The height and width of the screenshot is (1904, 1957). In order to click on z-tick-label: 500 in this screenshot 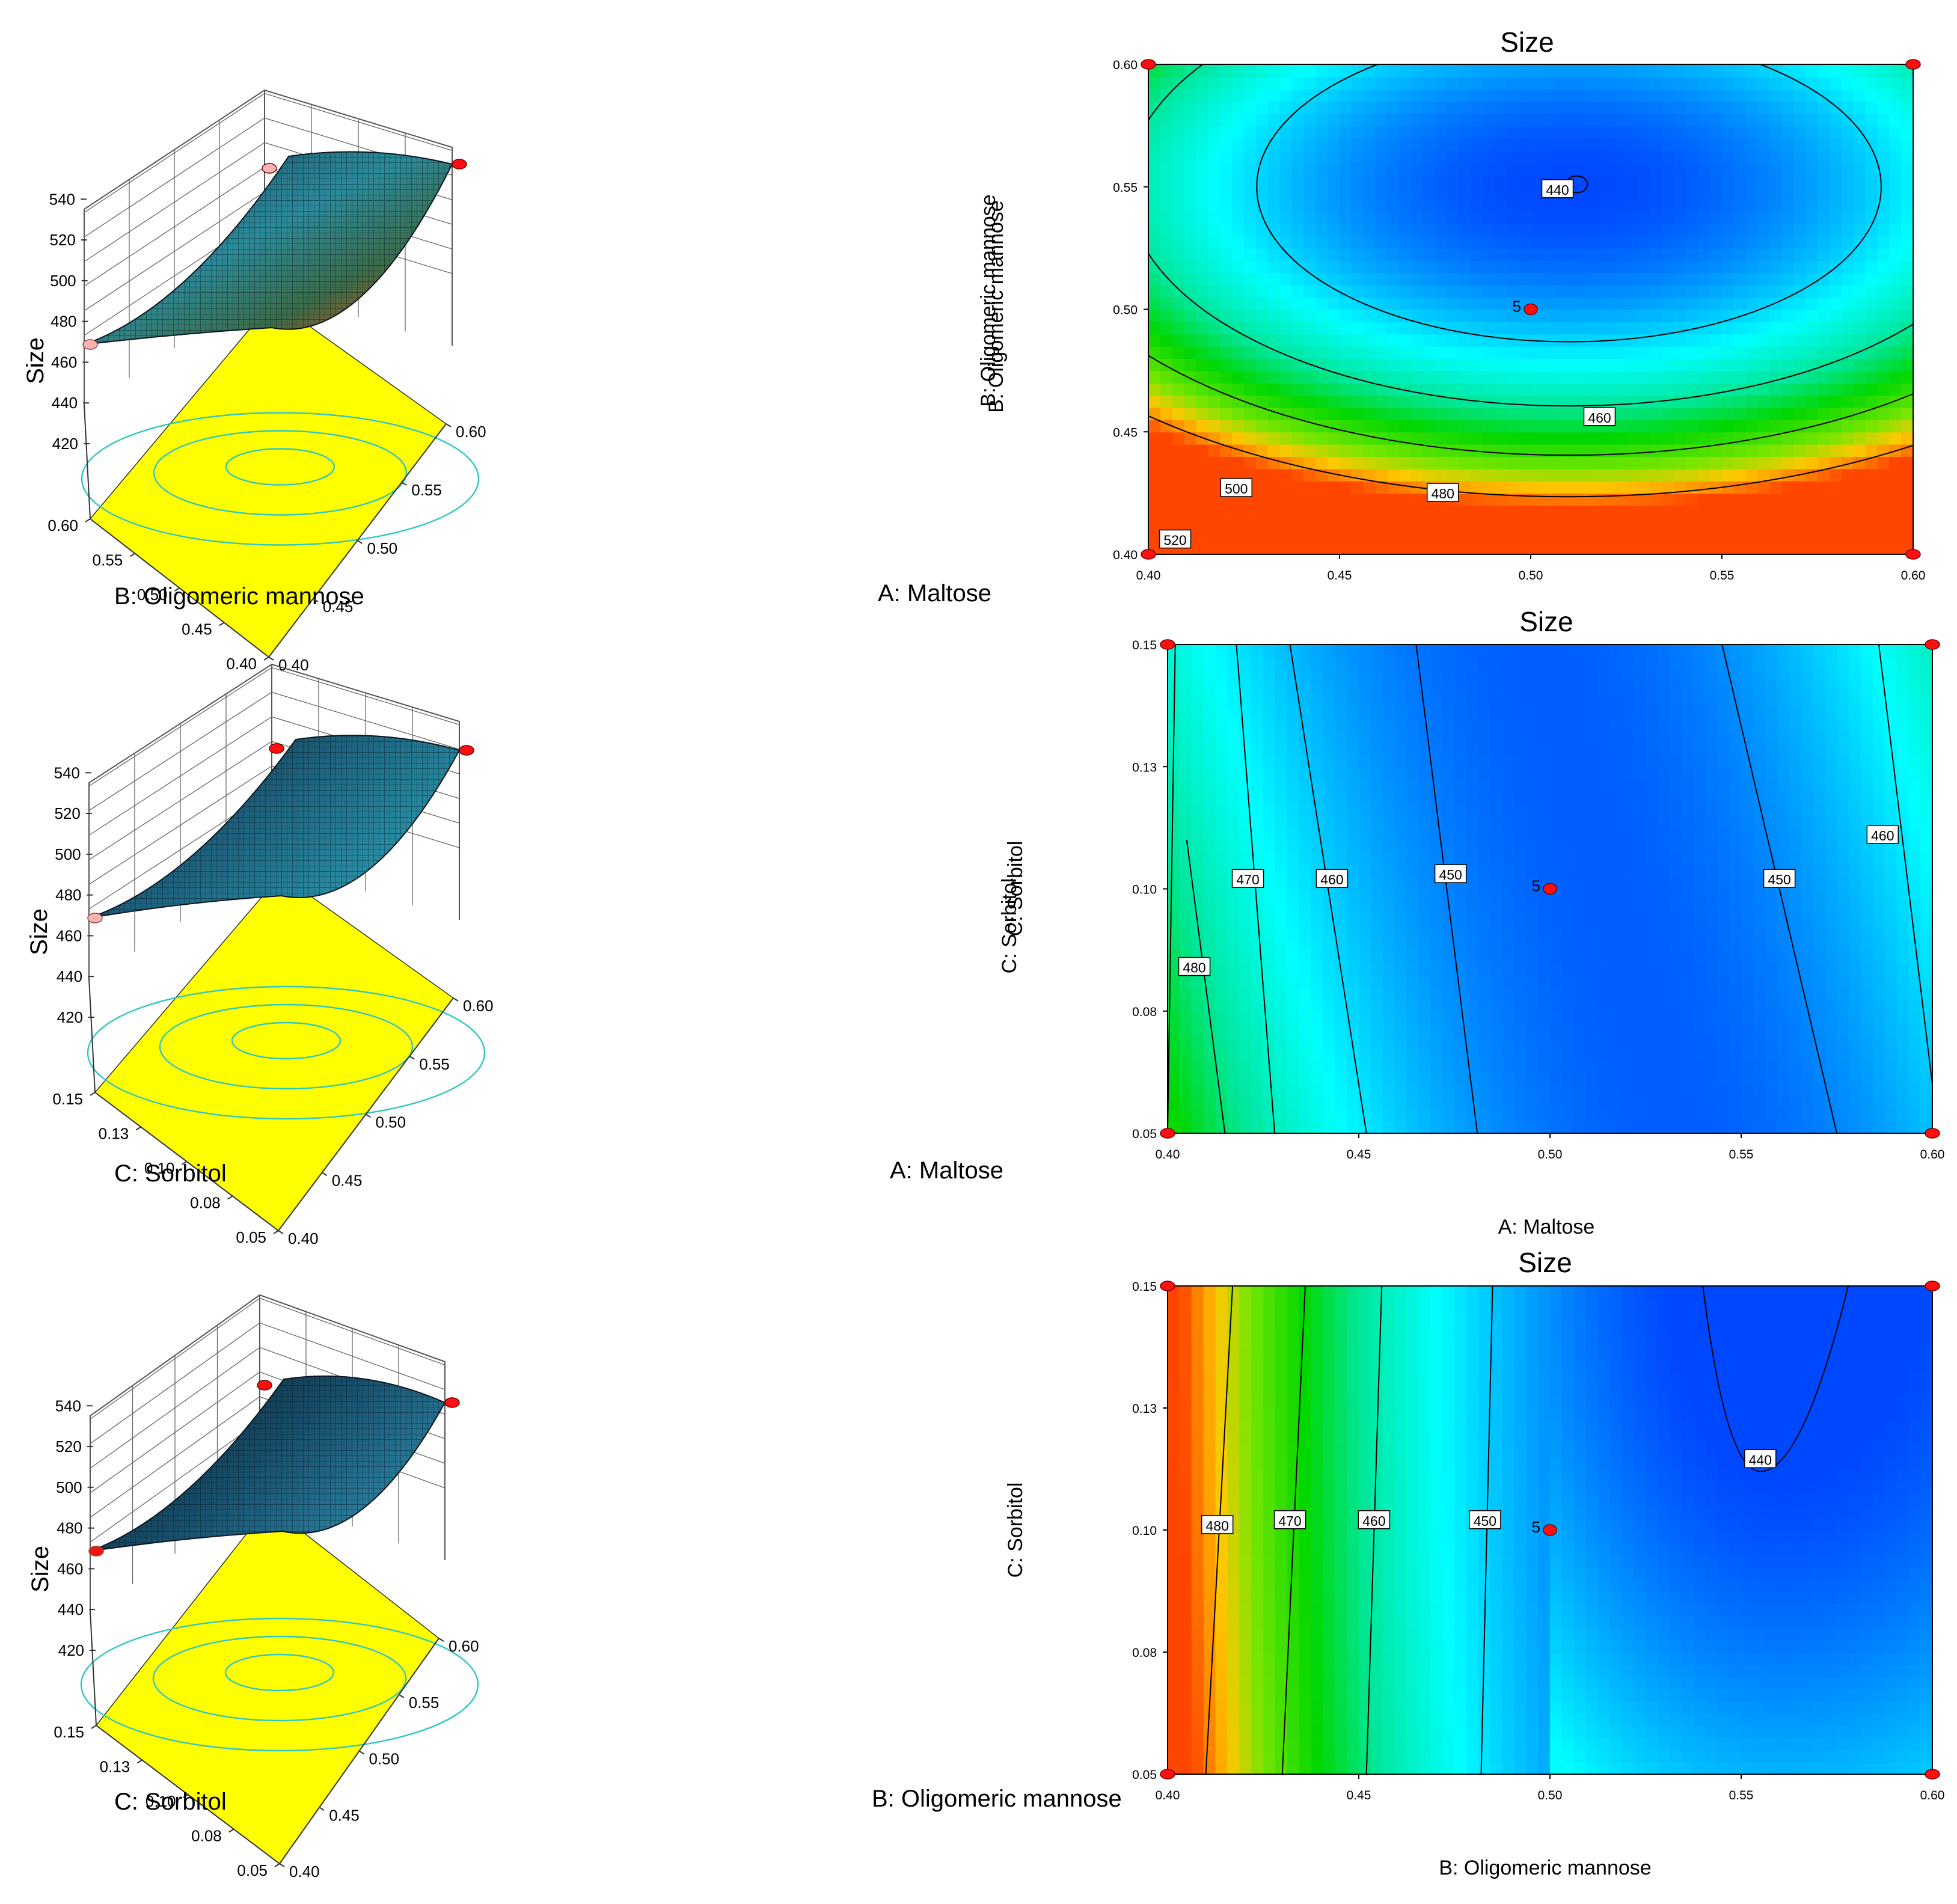, I will do `click(69, 1487)`.